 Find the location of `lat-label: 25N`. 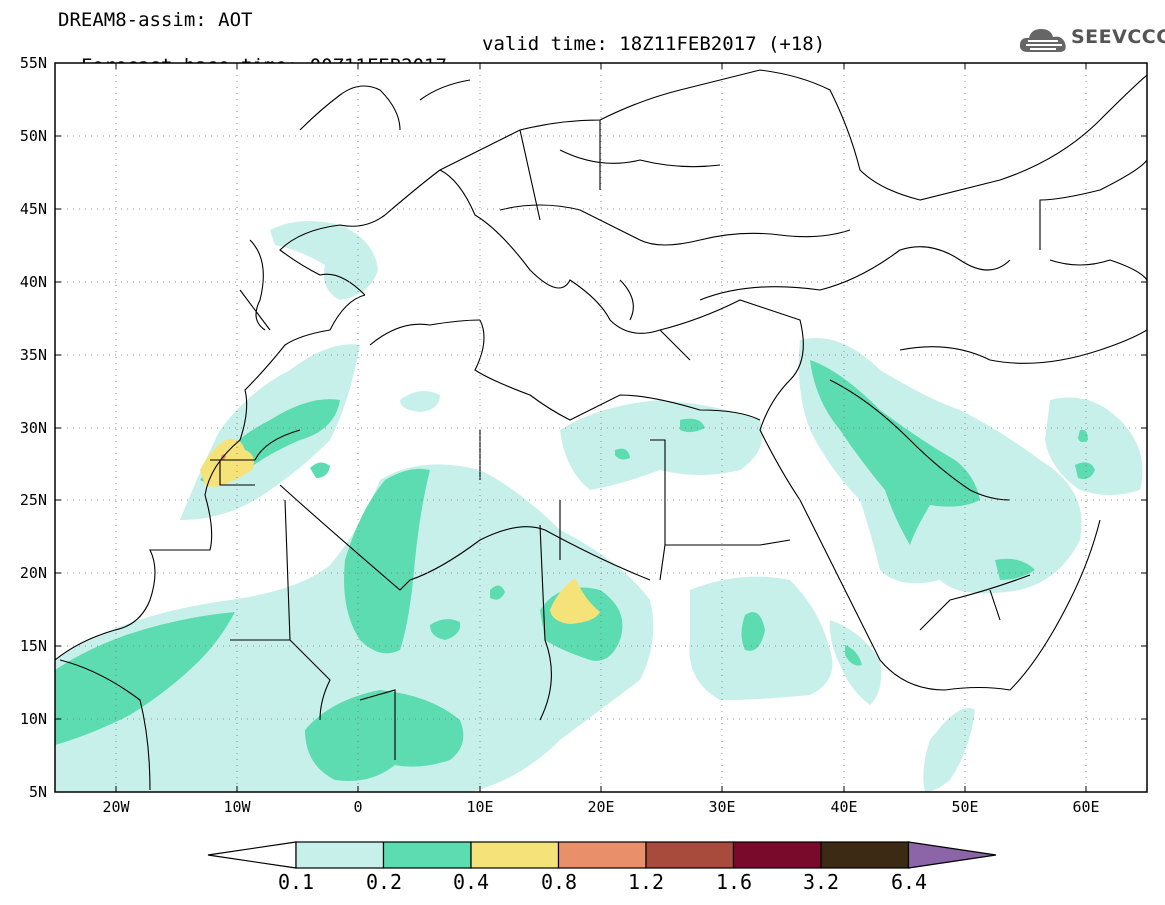

lat-label: 25N is located at coordinates (33, 500).